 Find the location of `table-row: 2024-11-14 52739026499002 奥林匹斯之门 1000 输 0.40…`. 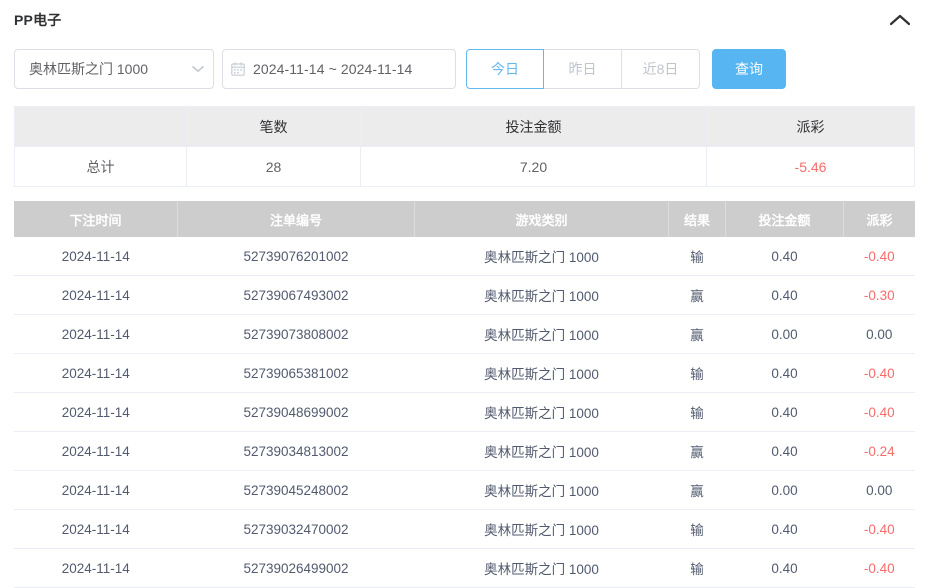

table-row: 2024-11-14 52739026499002 奥林匹斯之门 1000 输 0.40… is located at coordinates (464, 568).